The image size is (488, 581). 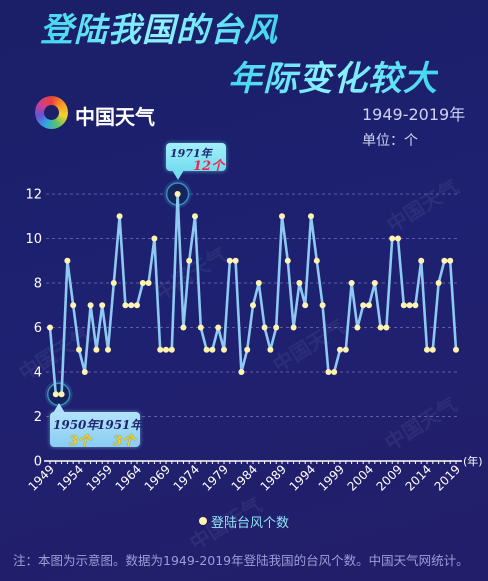 What do you see at coordinates (331, 477) in the screenshot?
I see `x-tick-label: 1999` at bounding box center [331, 477].